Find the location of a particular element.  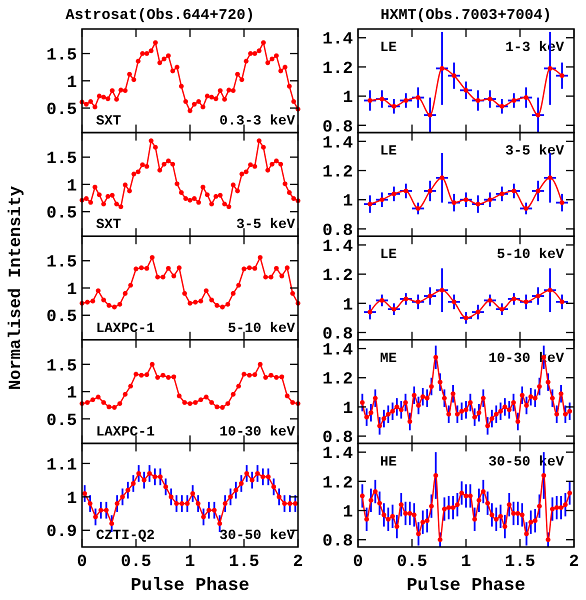

annotation: 30-50 keV is located at coordinates (257, 536).